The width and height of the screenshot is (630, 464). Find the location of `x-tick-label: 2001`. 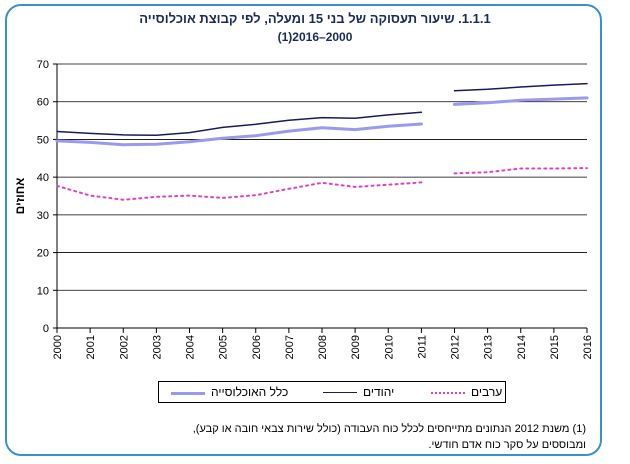

x-tick-label: 2001 is located at coordinates (91, 347).